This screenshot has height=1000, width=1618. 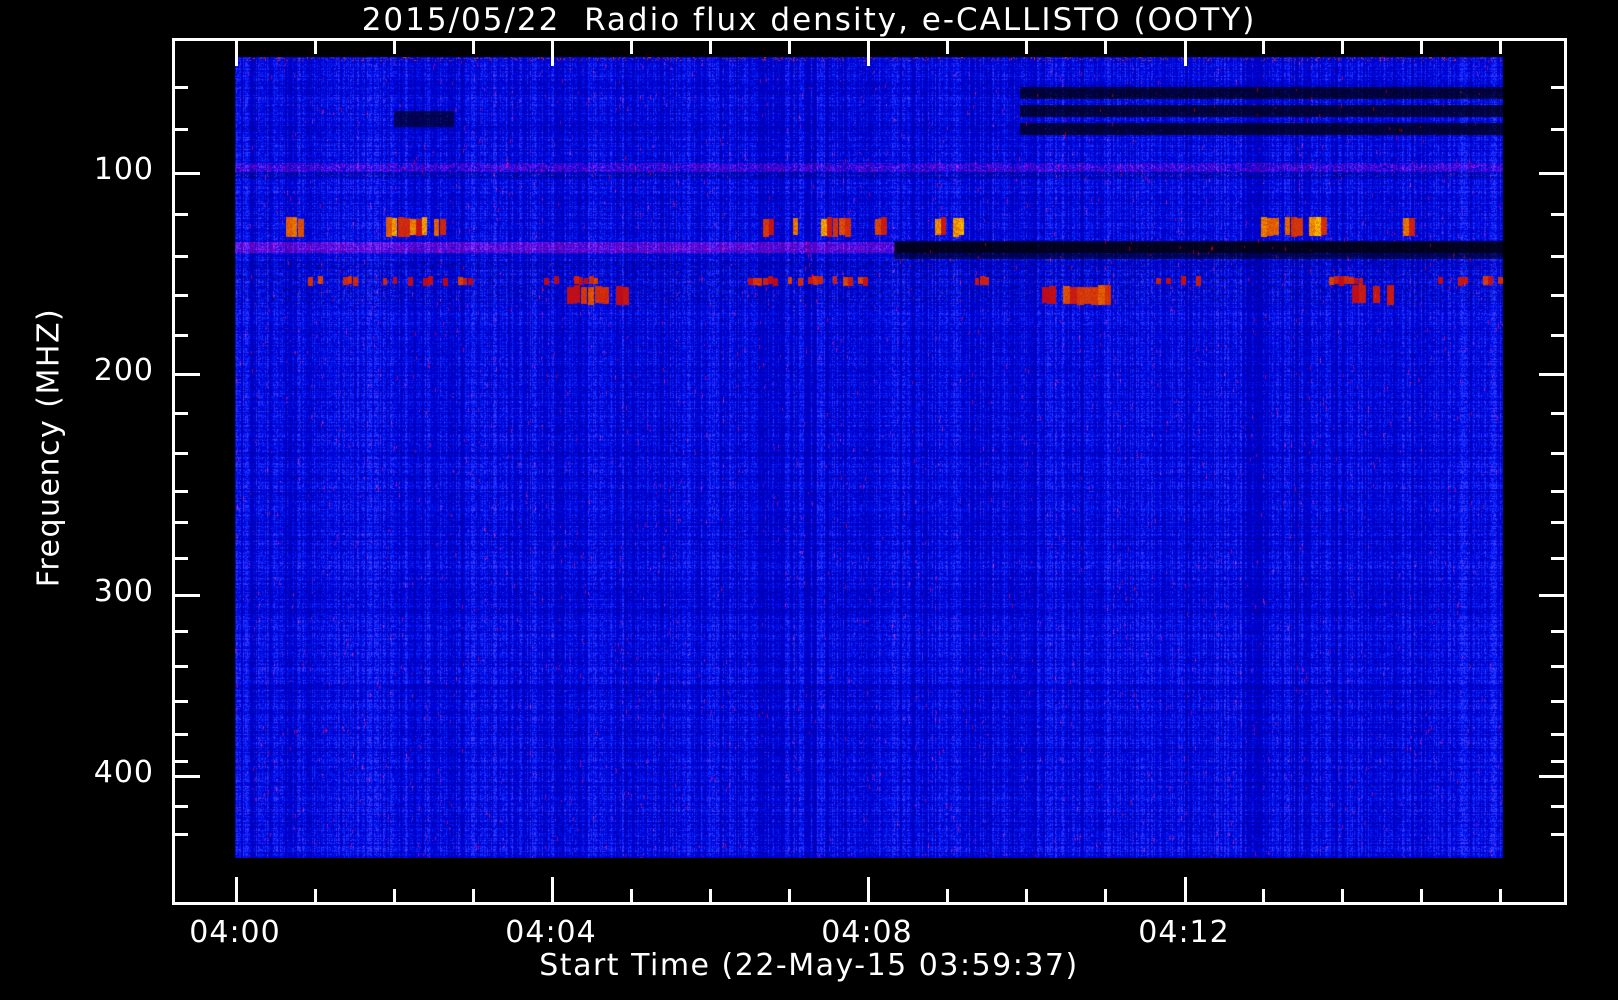 What do you see at coordinates (551, 932) in the screenshot?
I see `x-axis-tick-label: 04:04` at bounding box center [551, 932].